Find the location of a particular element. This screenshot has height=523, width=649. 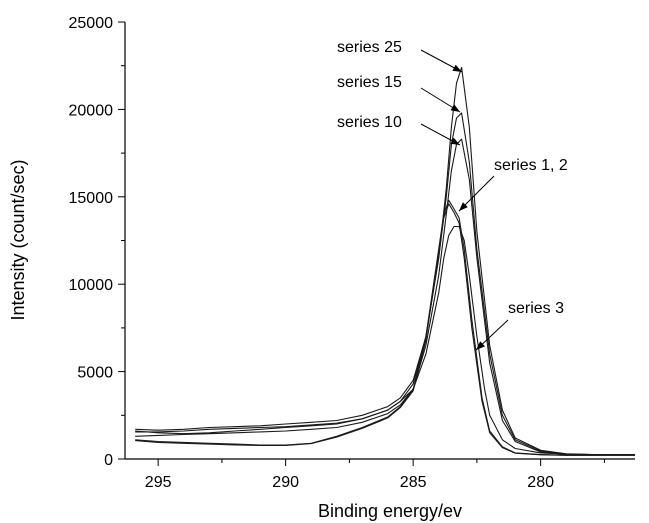

annotation-label: series 15 is located at coordinates (369, 82).